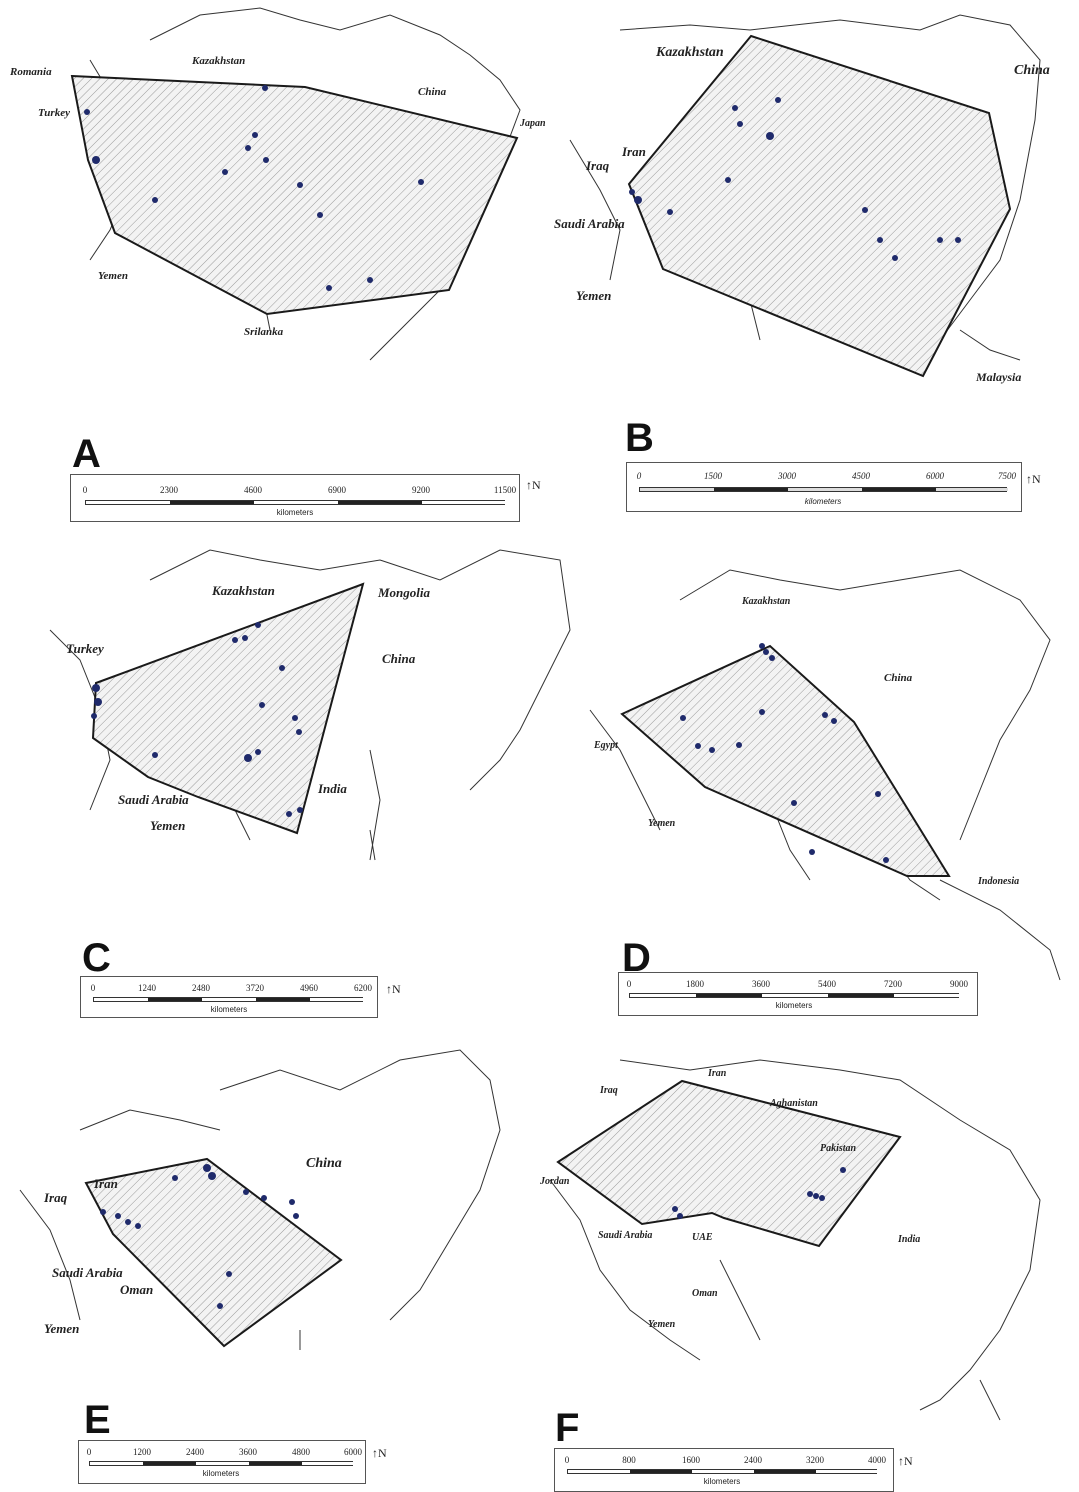 The image size is (1079, 1492). What do you see at coordinates (959, 984) in the screenshot?
I see `scale-tick: 9000` at bounding box center [959, 984].